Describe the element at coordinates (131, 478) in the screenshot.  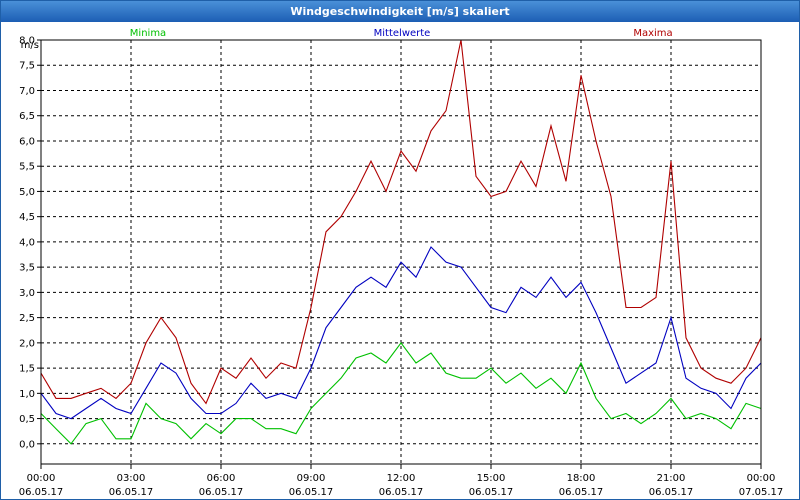
I see `x-tick-time: 03:00` at that location.